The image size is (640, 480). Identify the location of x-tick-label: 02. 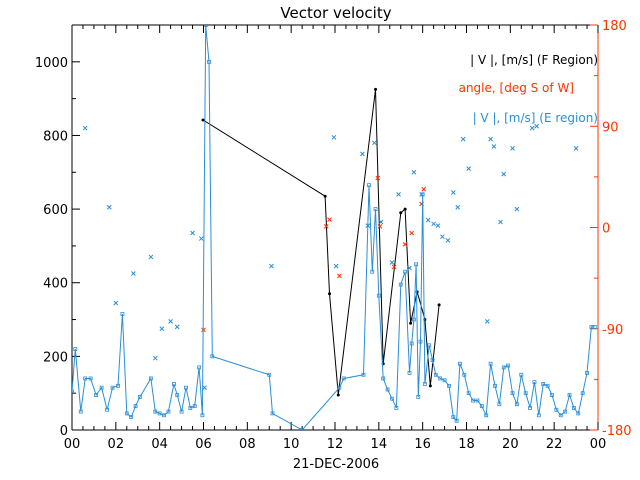
(116, 444).